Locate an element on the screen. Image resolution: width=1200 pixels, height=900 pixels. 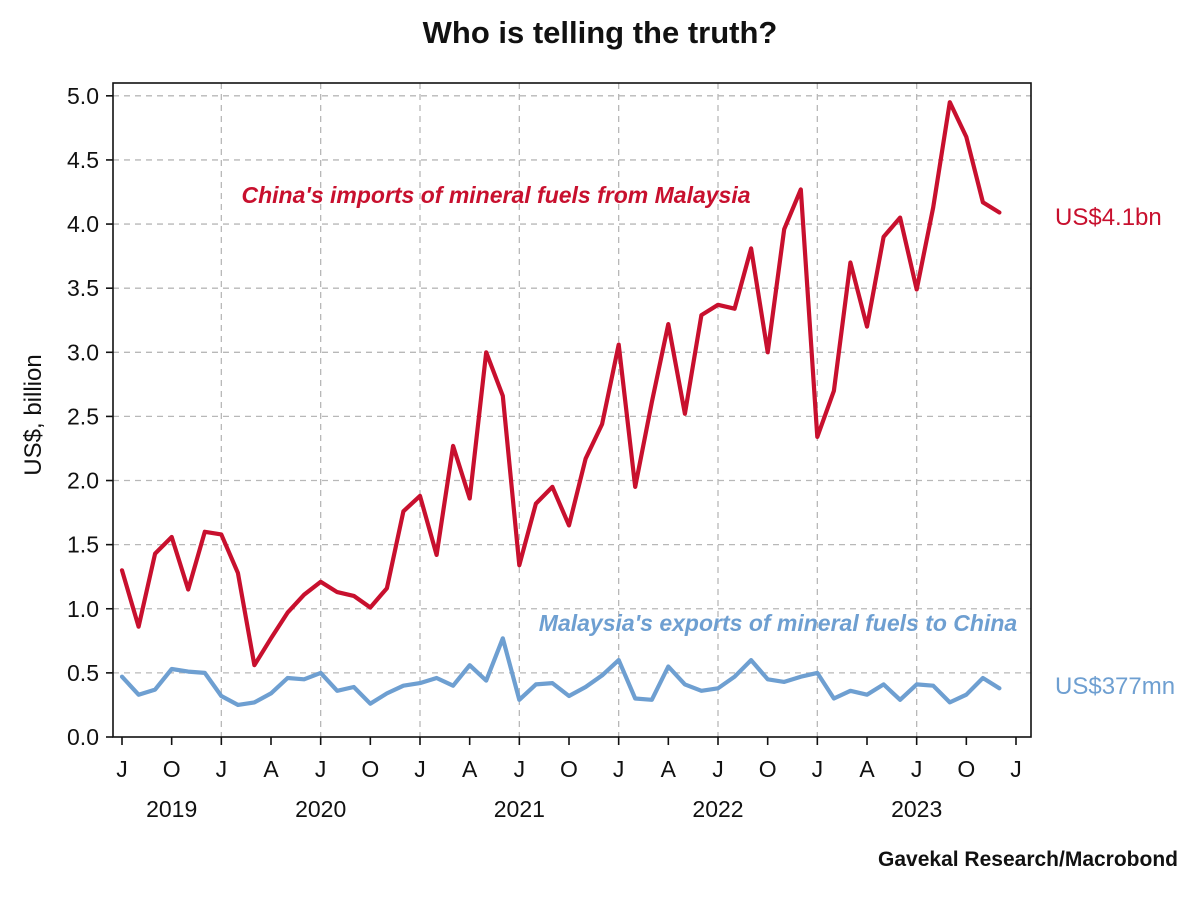
end-label-malaysia-exports: US$377mn is located at coordinates (1115, 686).